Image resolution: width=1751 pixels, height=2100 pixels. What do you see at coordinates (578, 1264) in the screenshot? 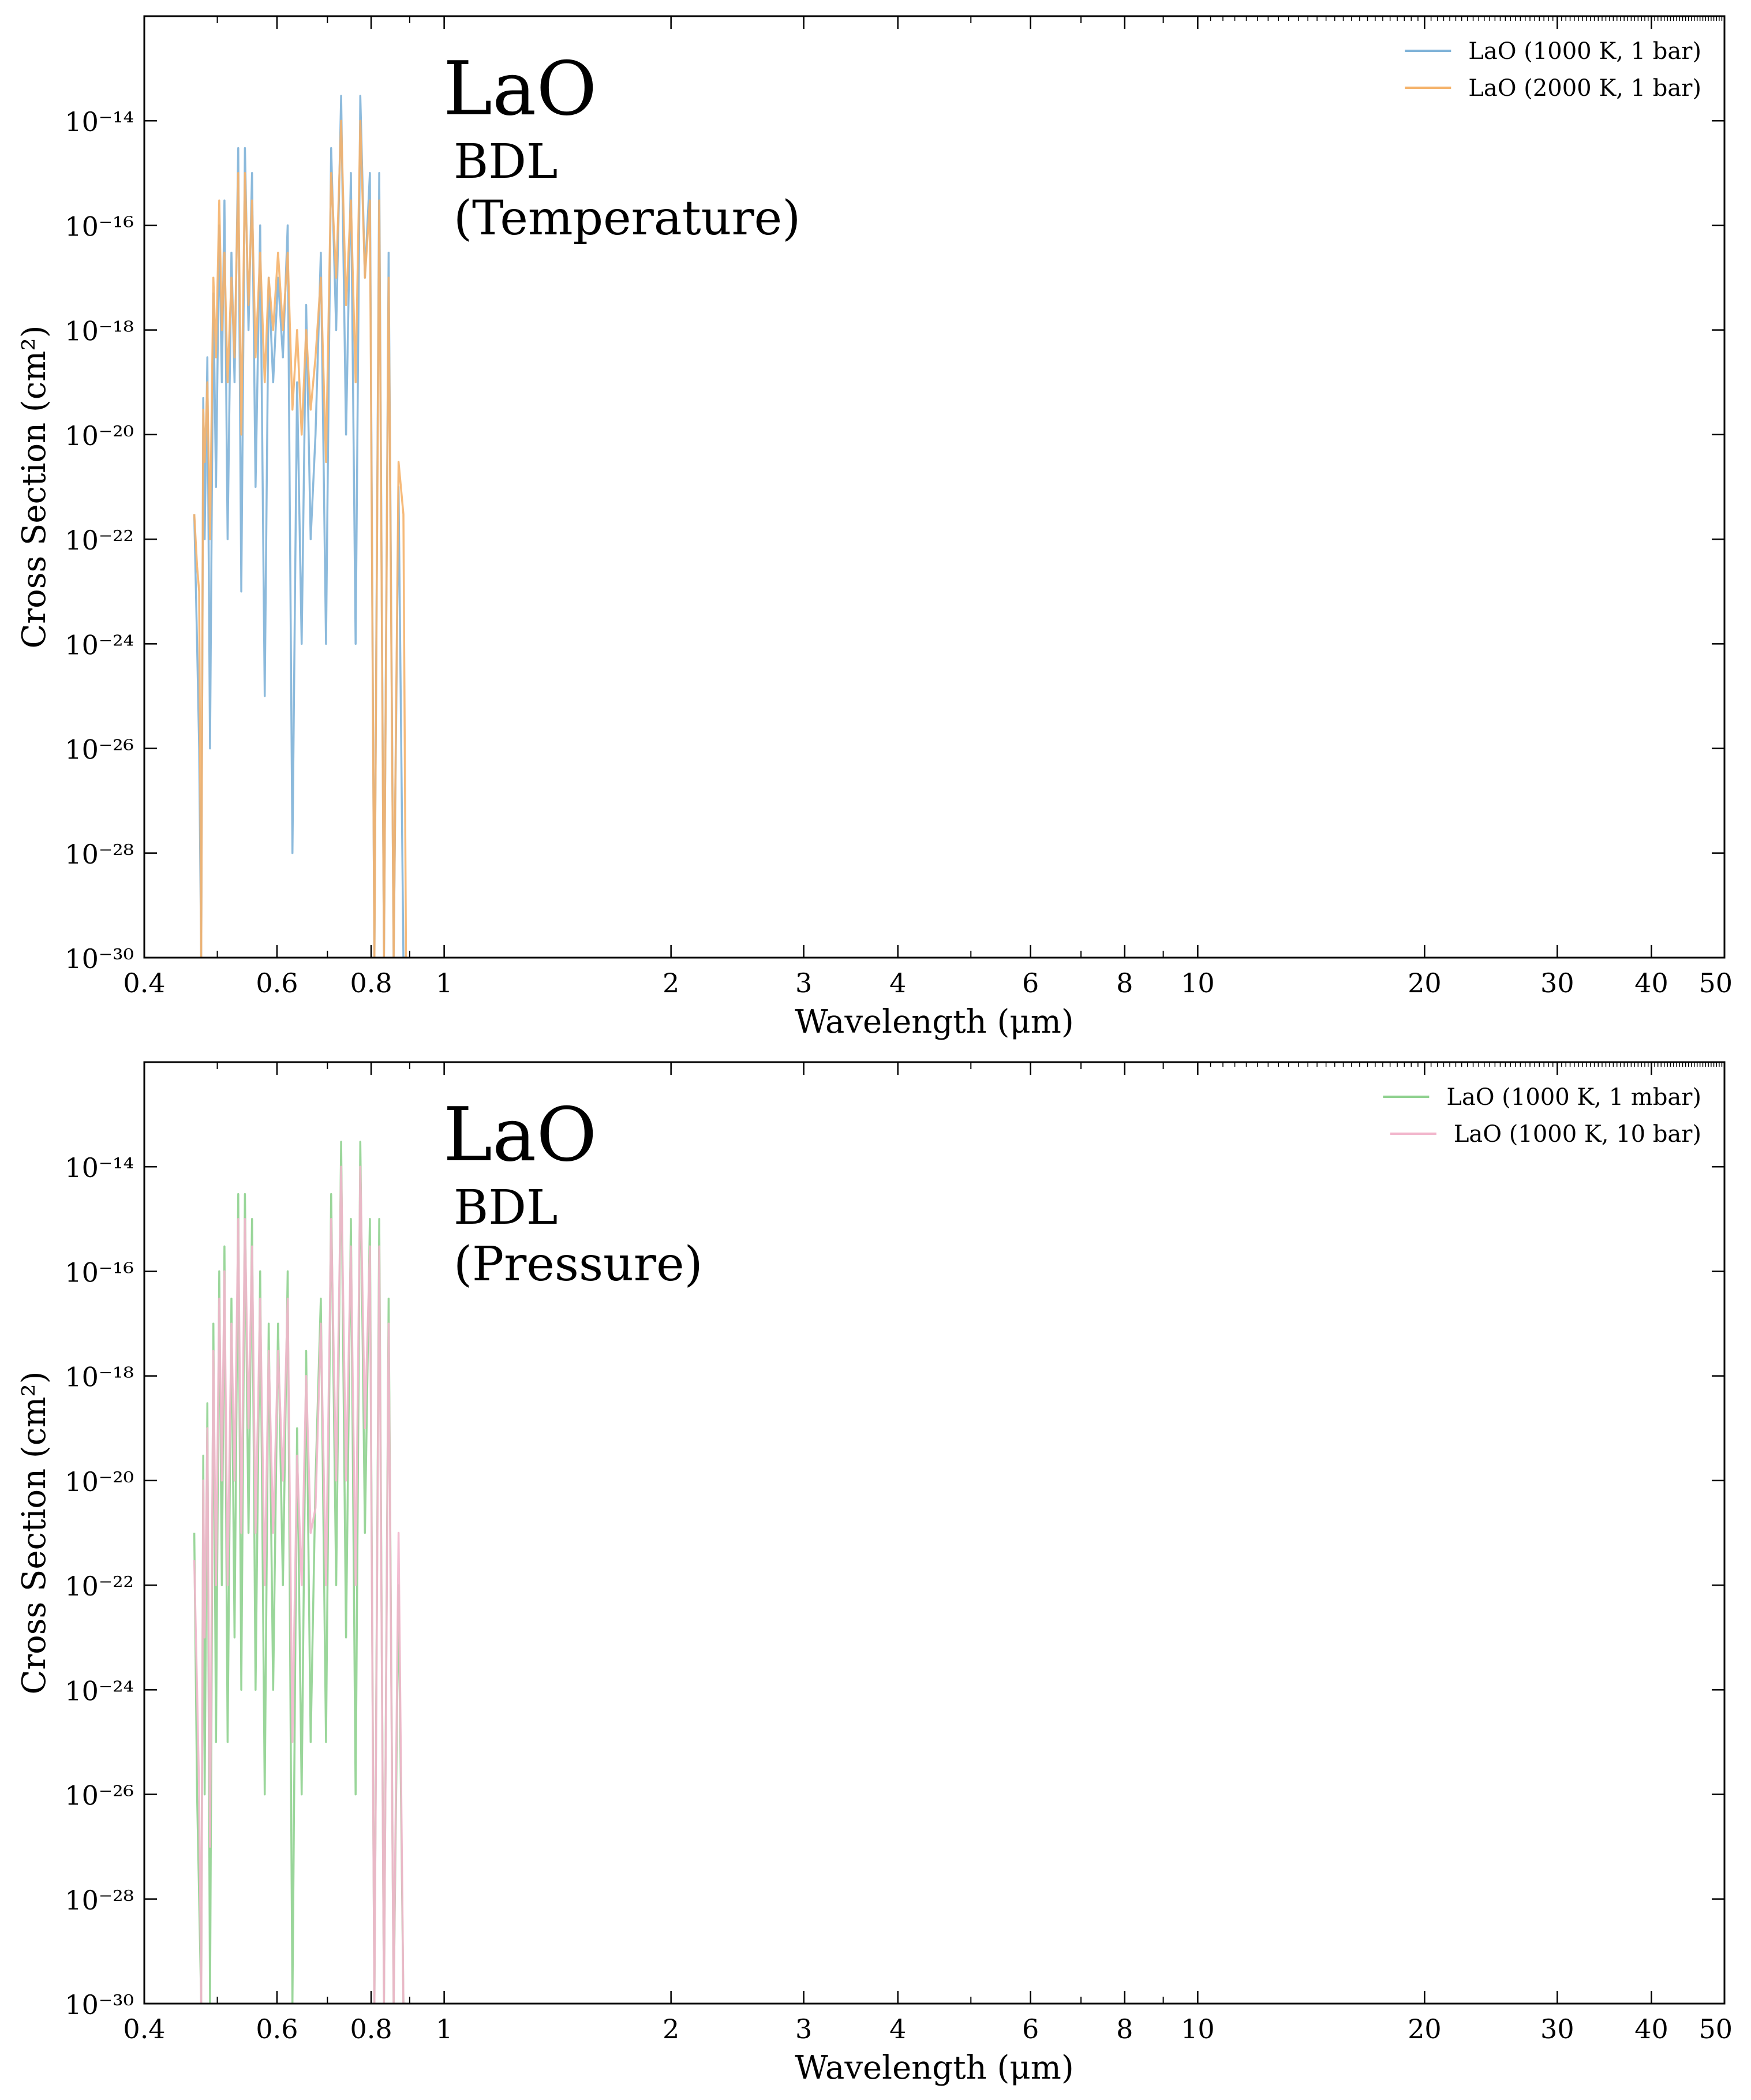
I see `chart-subtitle-line: (Pressure)` at bounding box center [578, 1264].